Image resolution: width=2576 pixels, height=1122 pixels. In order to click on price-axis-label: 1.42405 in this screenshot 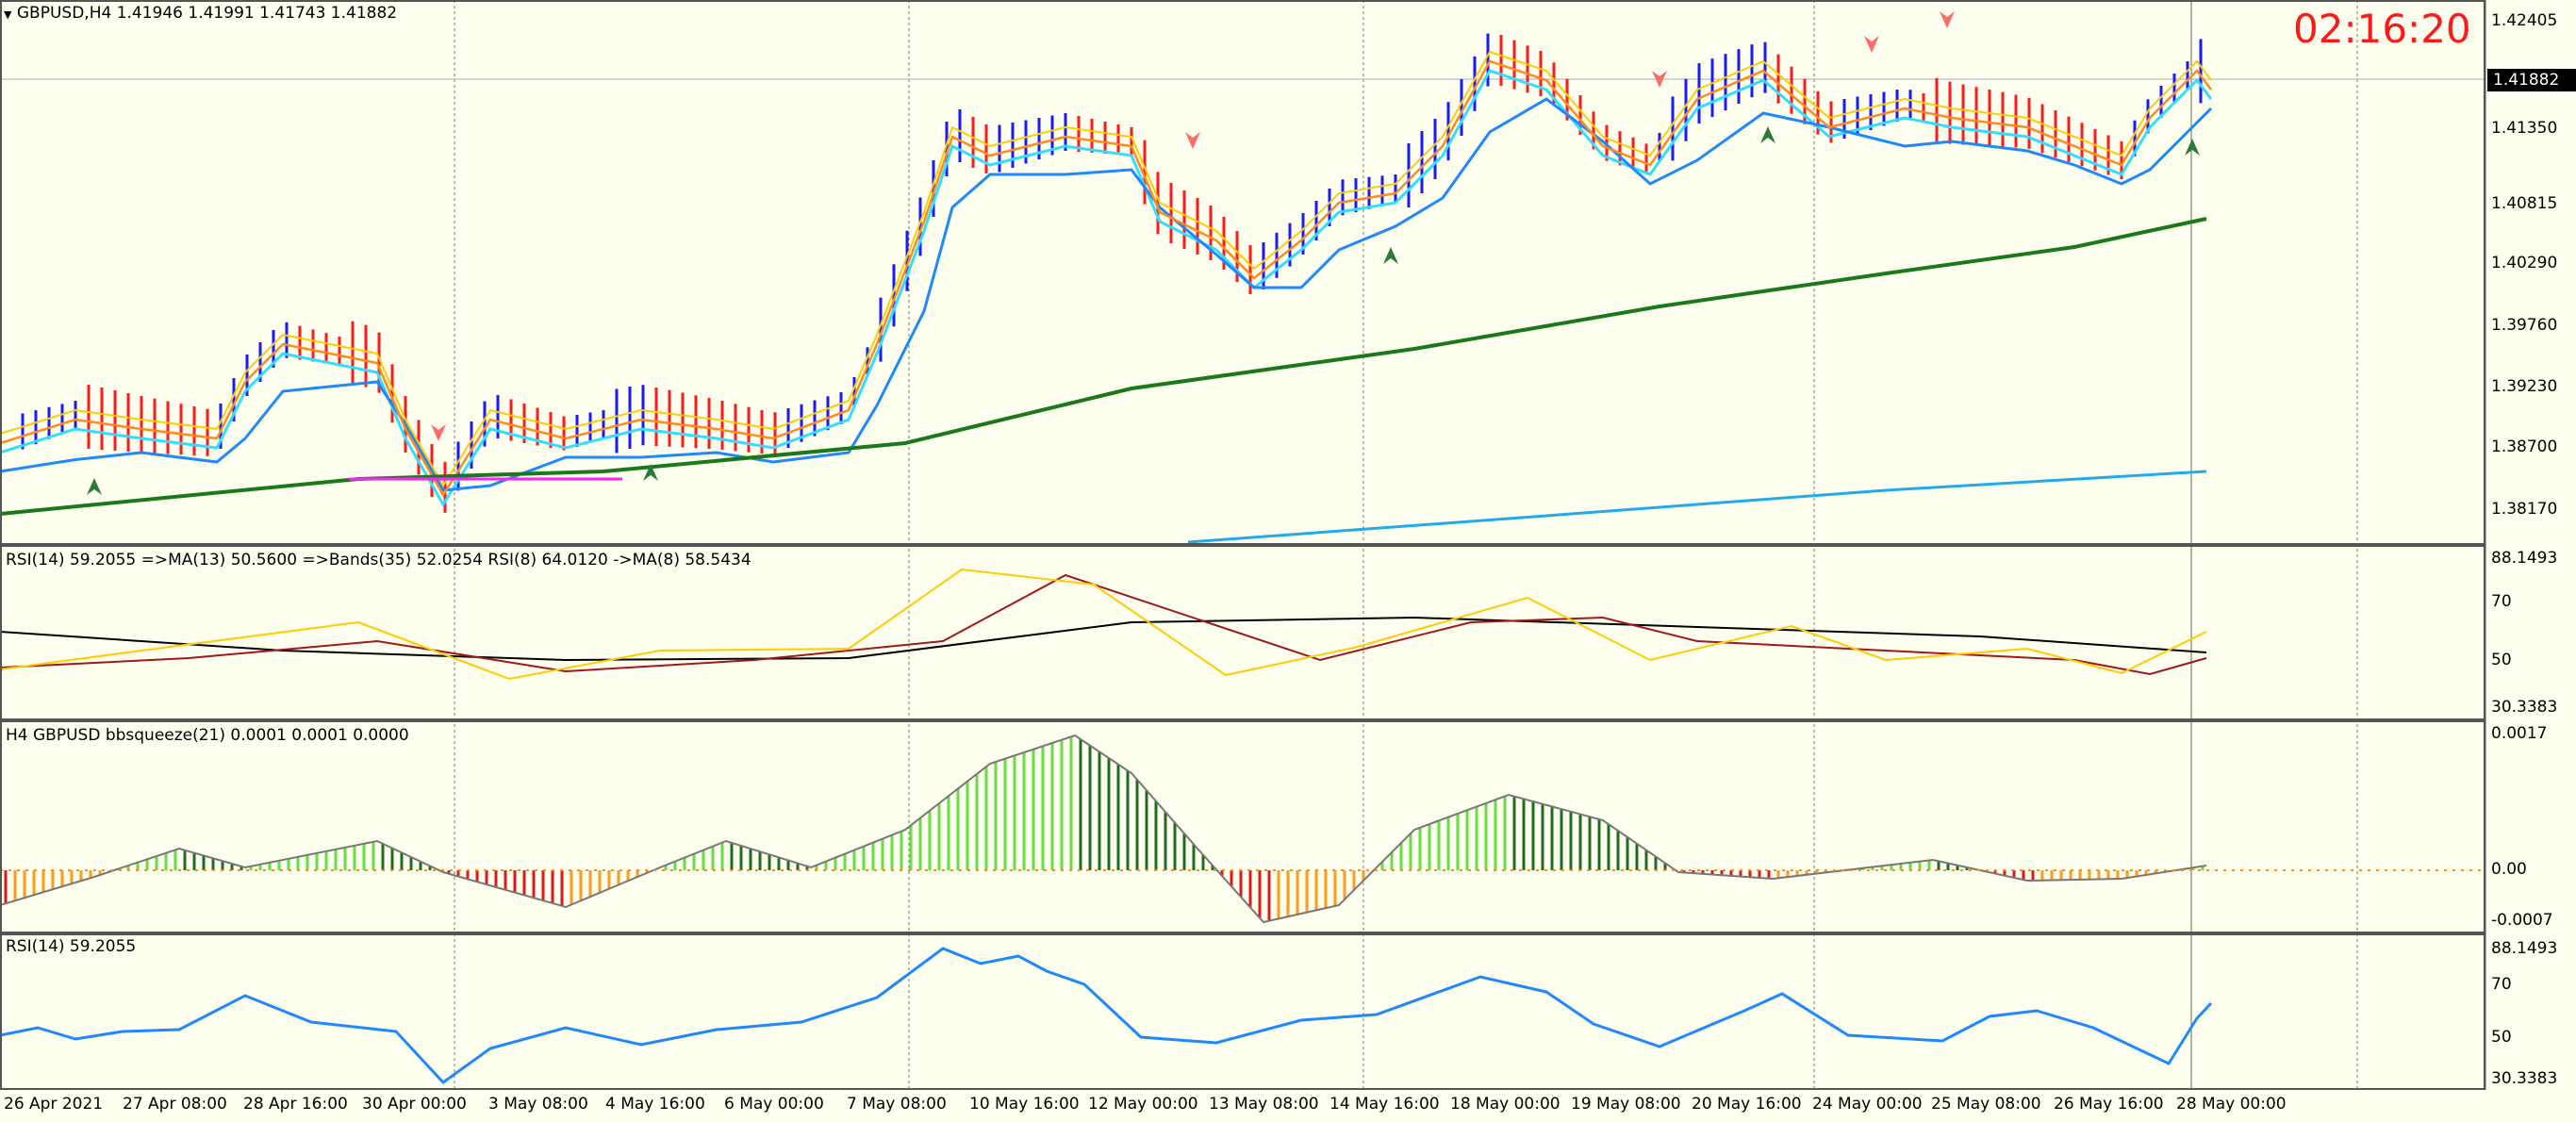, I will do `click(2524, 20)`.